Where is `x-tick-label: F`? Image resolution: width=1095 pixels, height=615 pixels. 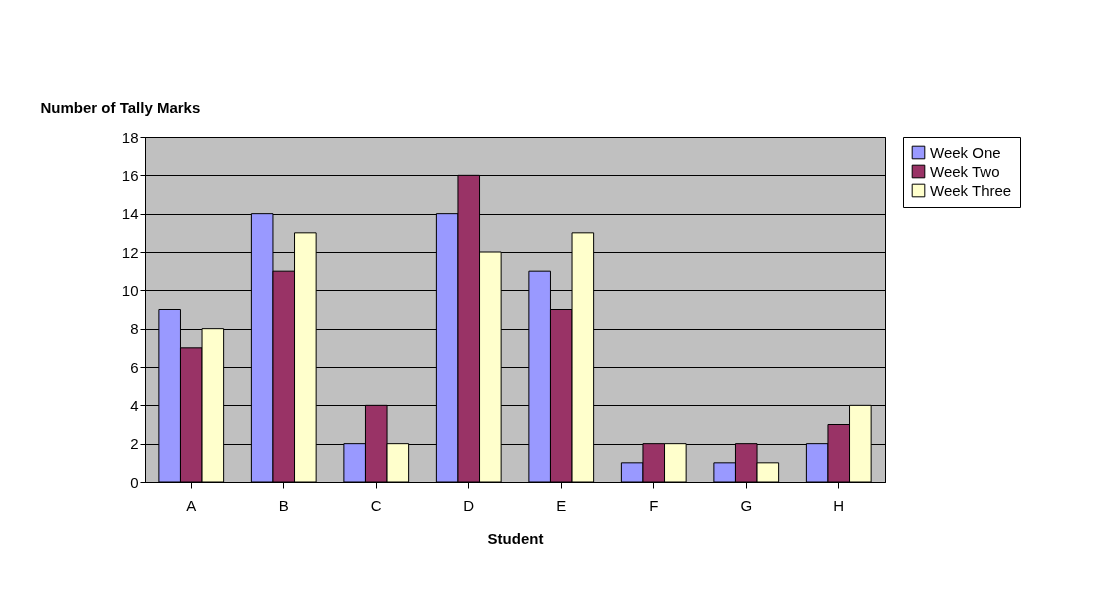 x-tick-label: F is located at coordinates (654, 505).